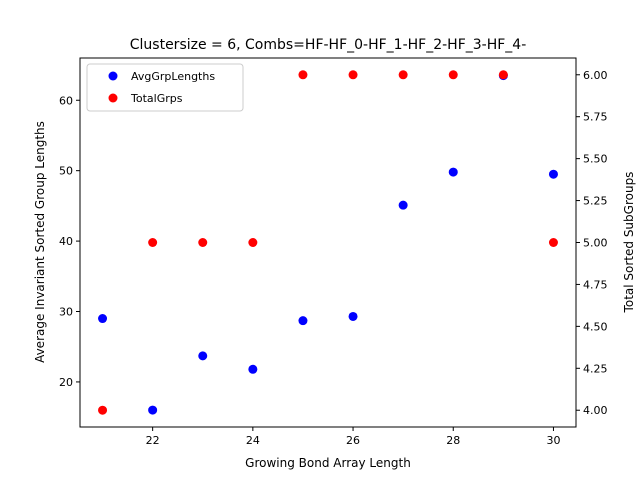 This screenshot has width=640, height=480. What do you see at coordinates (156, 98) in the screenshot?
I see `legend-label-totalgrps: TotalGrps` at bounding box center [156, 98].